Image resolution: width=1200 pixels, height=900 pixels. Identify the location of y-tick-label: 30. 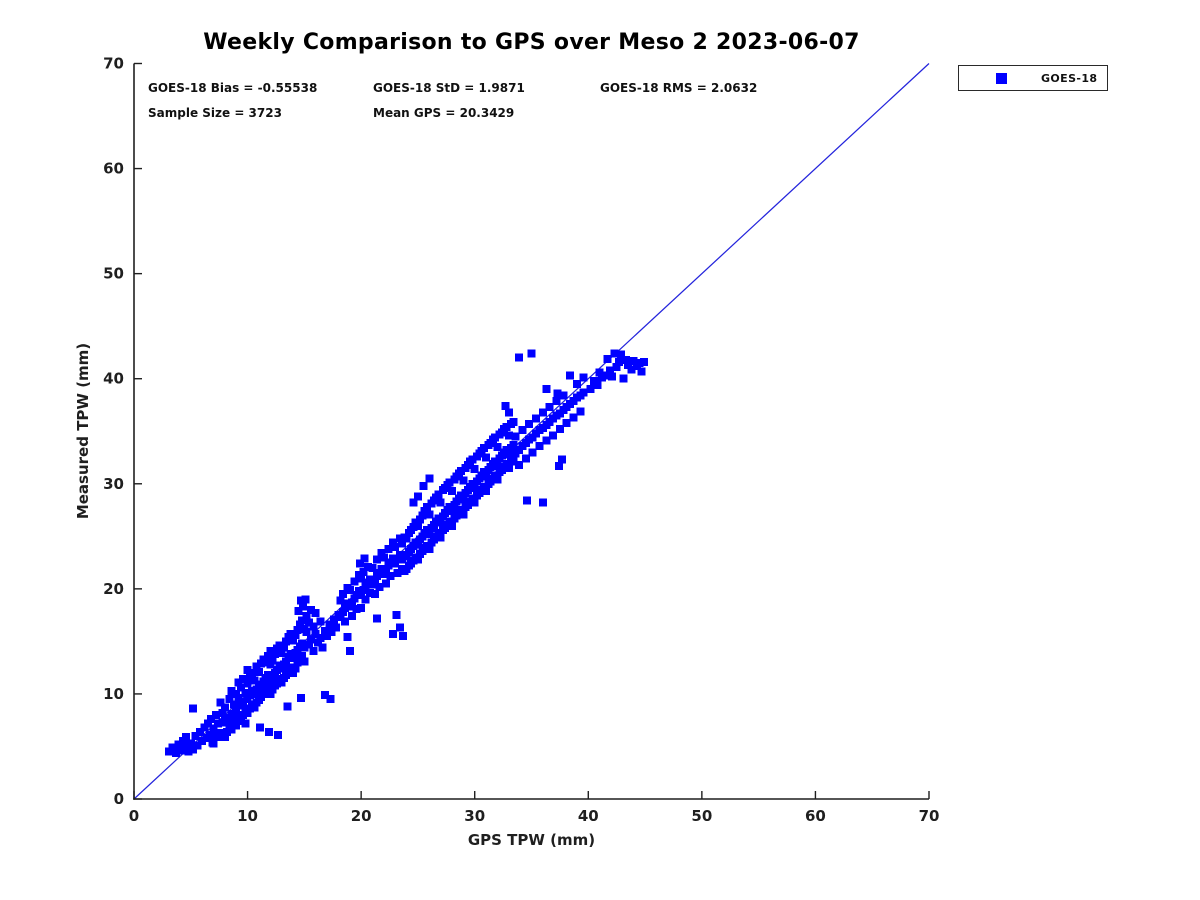
(113, 484).